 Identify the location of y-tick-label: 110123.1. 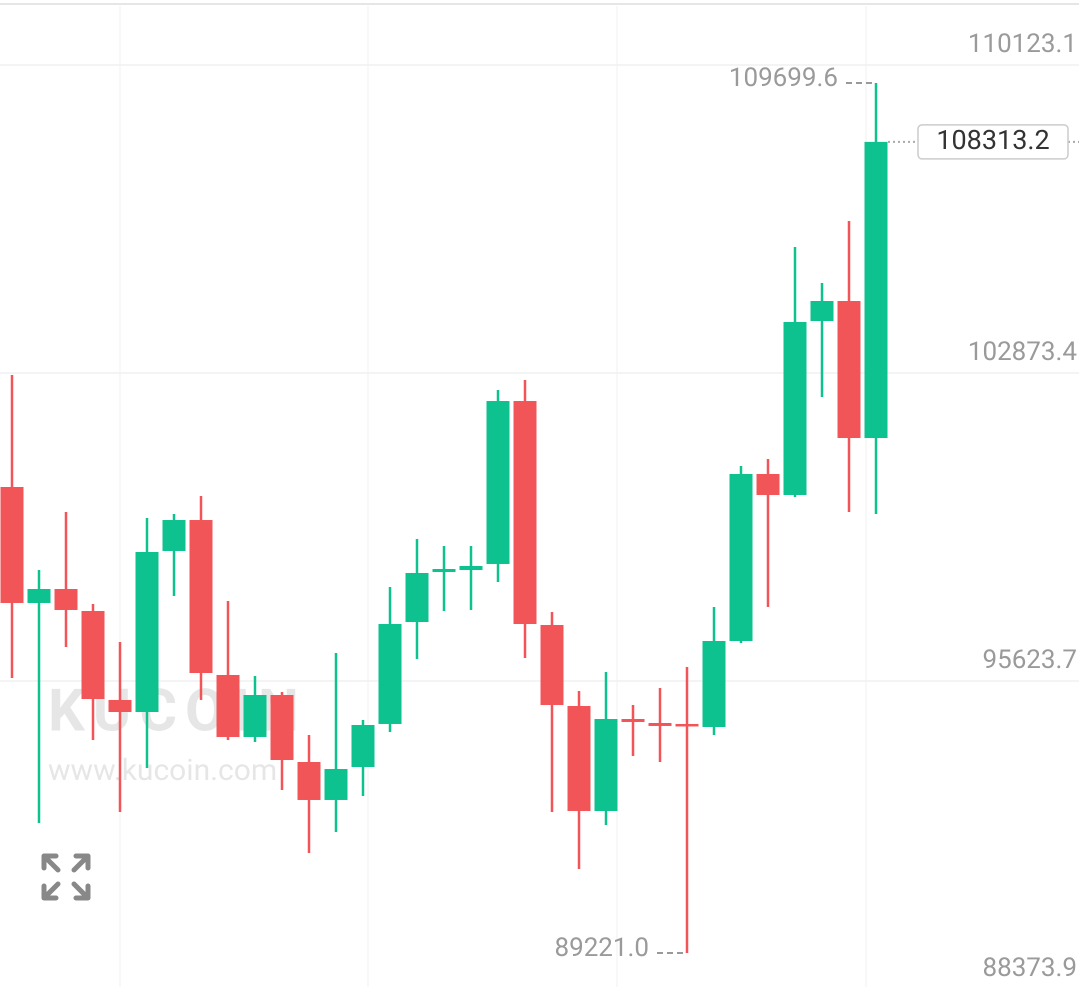
(1022, 44).